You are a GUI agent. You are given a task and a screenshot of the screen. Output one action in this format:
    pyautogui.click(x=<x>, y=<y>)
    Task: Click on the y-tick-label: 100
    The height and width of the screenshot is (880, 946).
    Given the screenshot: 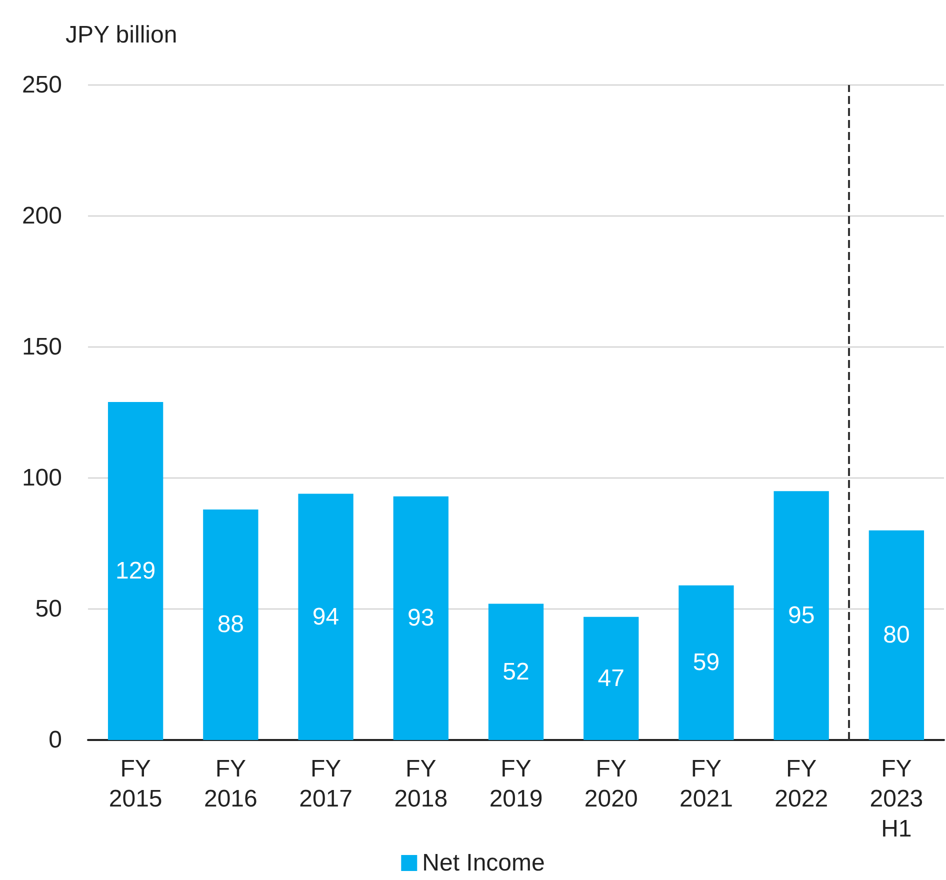 What is the action you would take?
    pyautogui.click(x=42, y=478)
    